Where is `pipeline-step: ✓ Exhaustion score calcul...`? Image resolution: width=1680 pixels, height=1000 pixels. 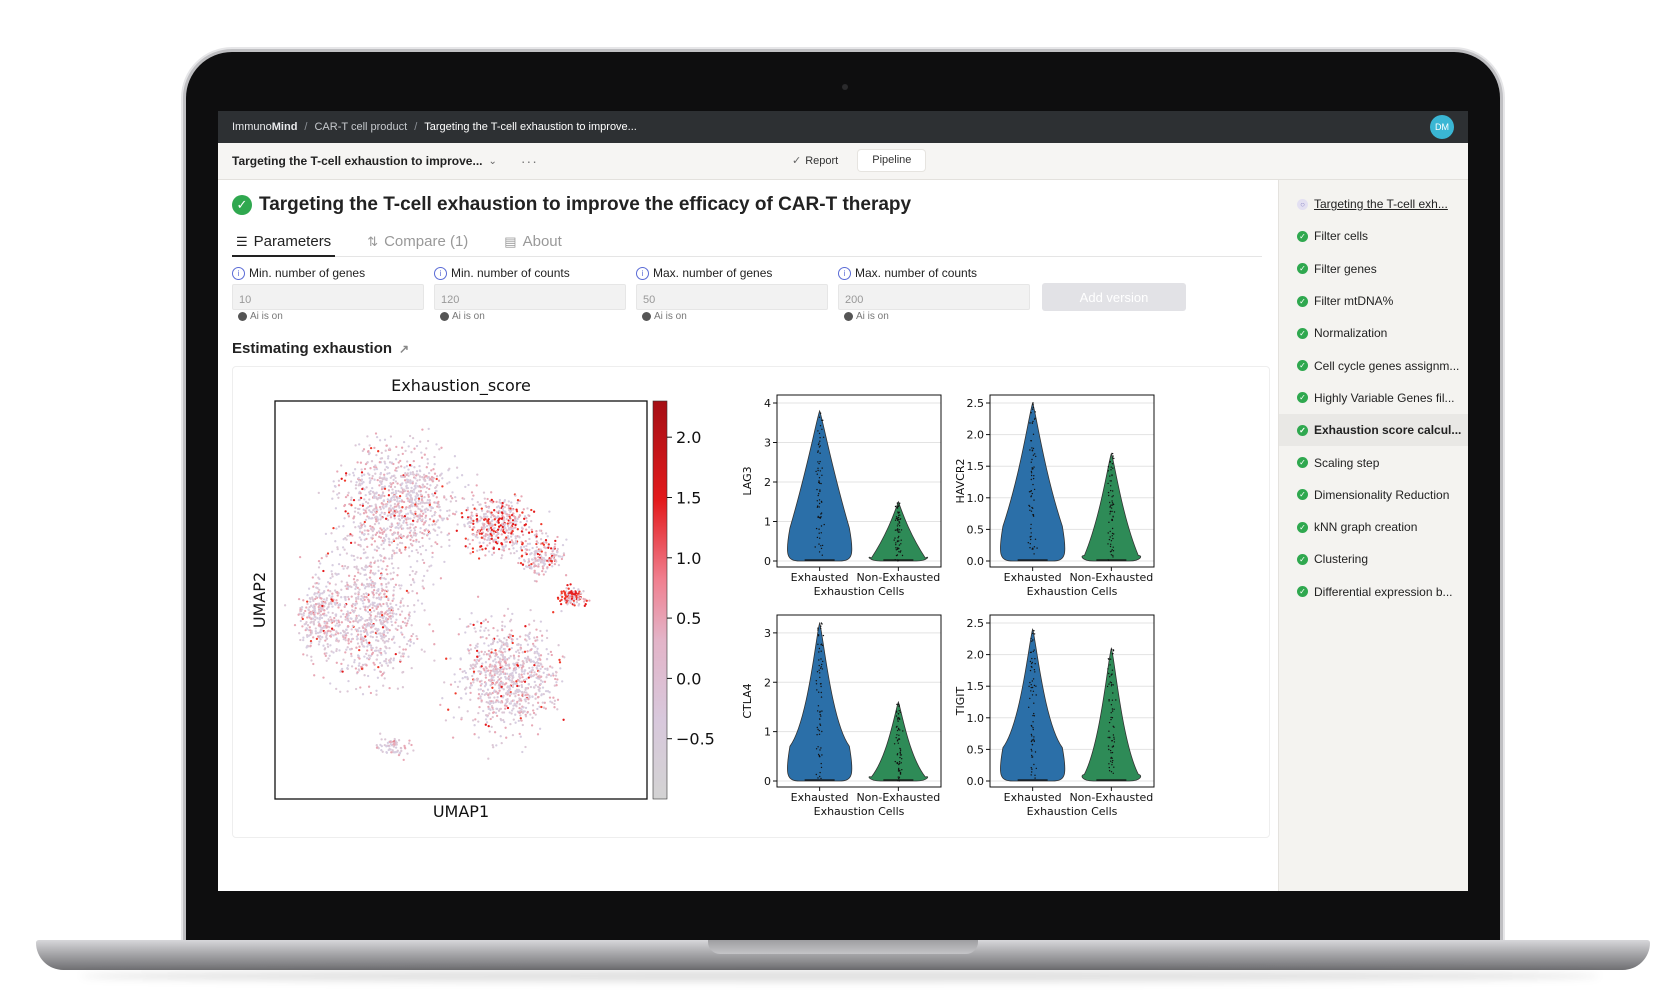 pipeline-step: ✓ Exhaustion score calcul... is located at coordinates (1373, 430).